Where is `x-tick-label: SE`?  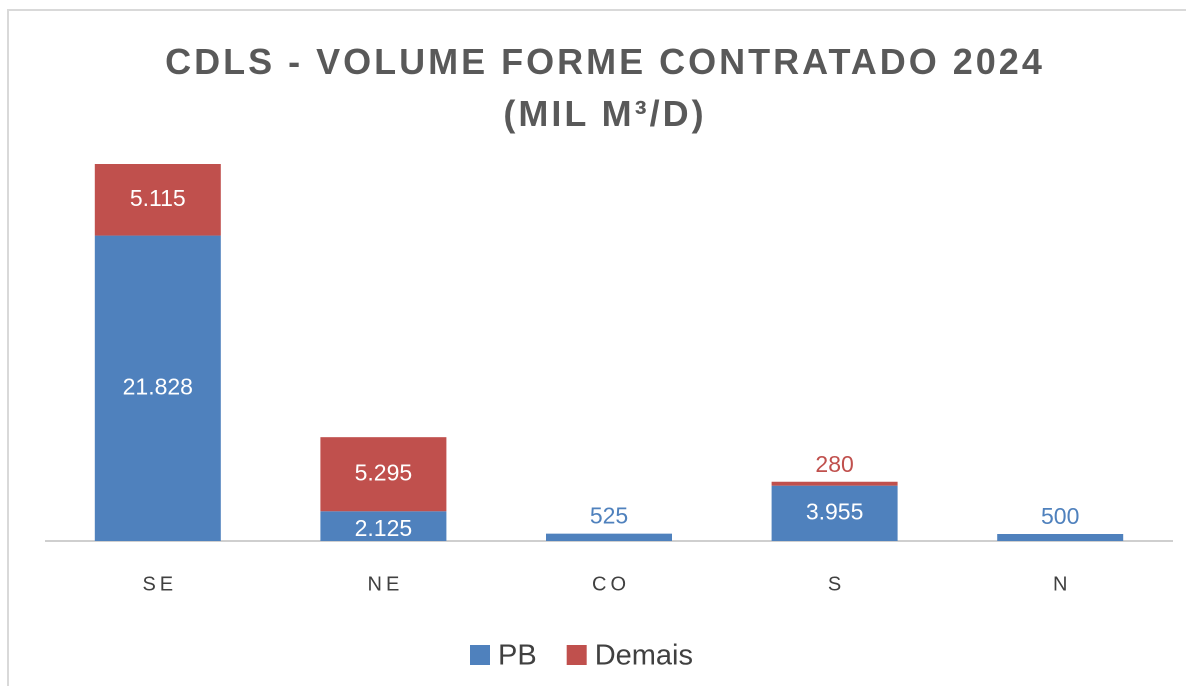 x-tick-label: SE is located at coordinates (159, 584).